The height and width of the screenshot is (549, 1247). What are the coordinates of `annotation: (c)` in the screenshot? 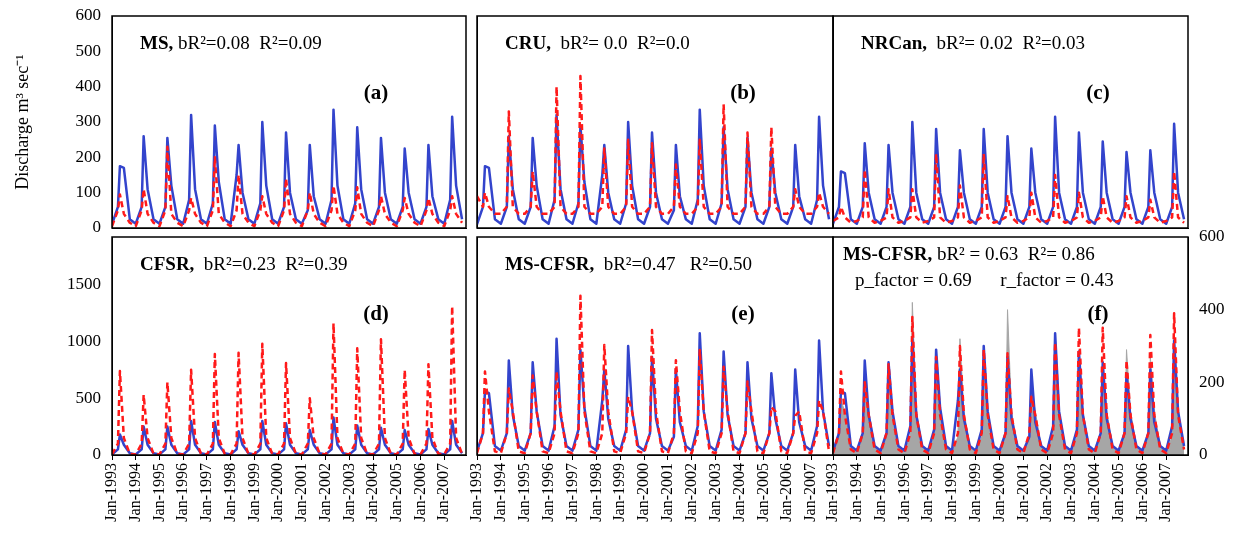 It's located at (1098, 92).